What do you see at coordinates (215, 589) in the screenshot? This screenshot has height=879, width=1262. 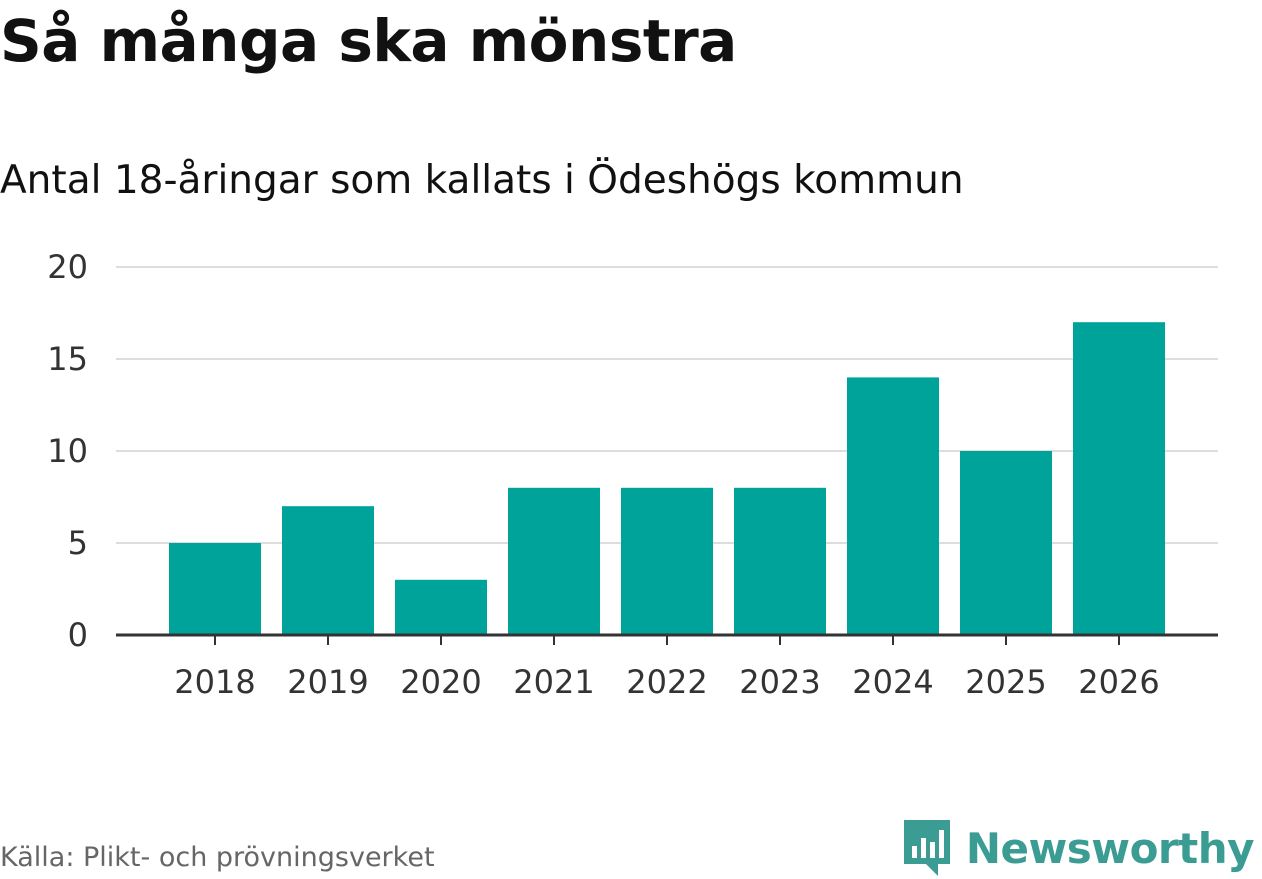 I see `bar-2018` at bounding box center [215, 589].